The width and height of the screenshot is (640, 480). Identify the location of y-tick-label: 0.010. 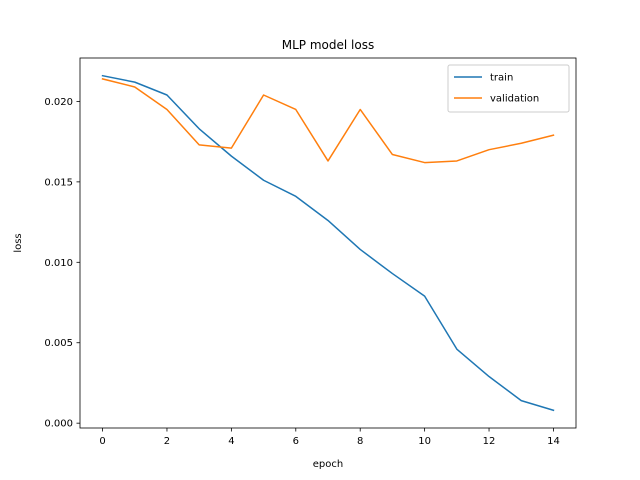
(58, 263).